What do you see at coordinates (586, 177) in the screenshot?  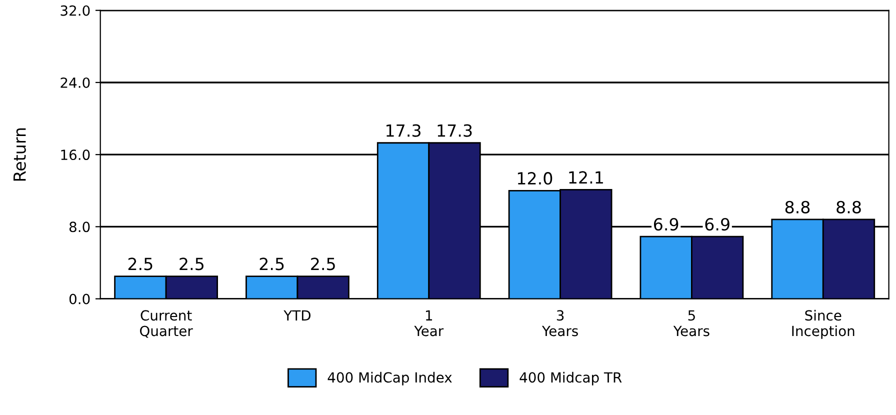 I see `data-label: 12.1` at bounding box center [586, 177].